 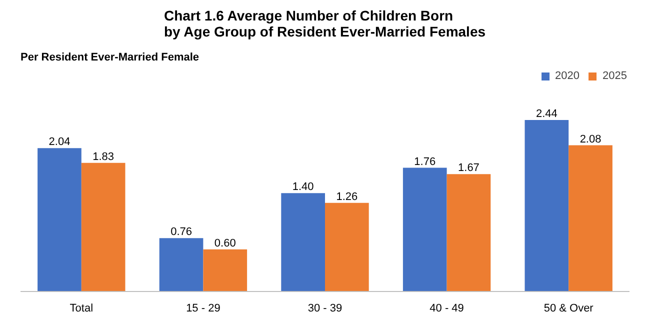 What do you see at coordinates (82, 308) in the screenshot?
I see `x-tick-label: Total` at bounding box center [82, 308].